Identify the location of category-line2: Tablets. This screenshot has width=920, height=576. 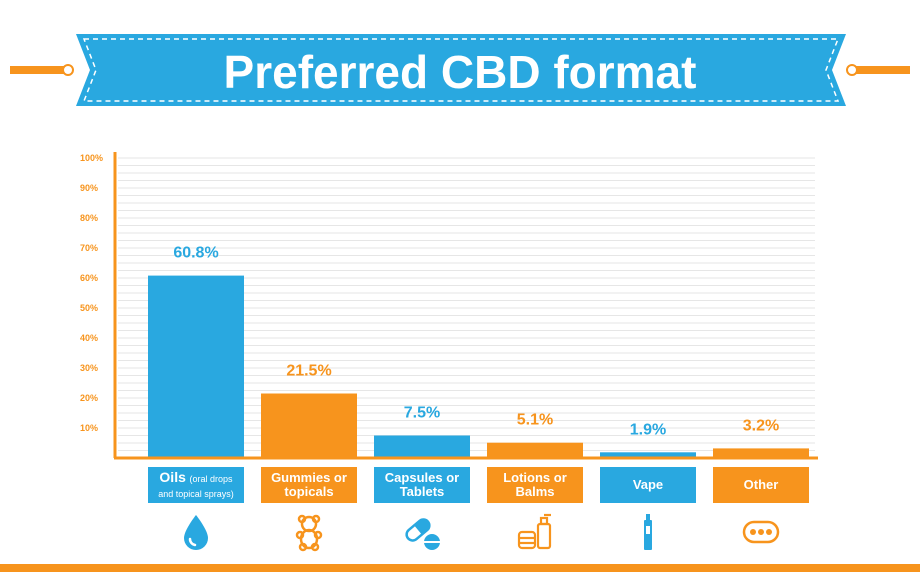
(422, 491).